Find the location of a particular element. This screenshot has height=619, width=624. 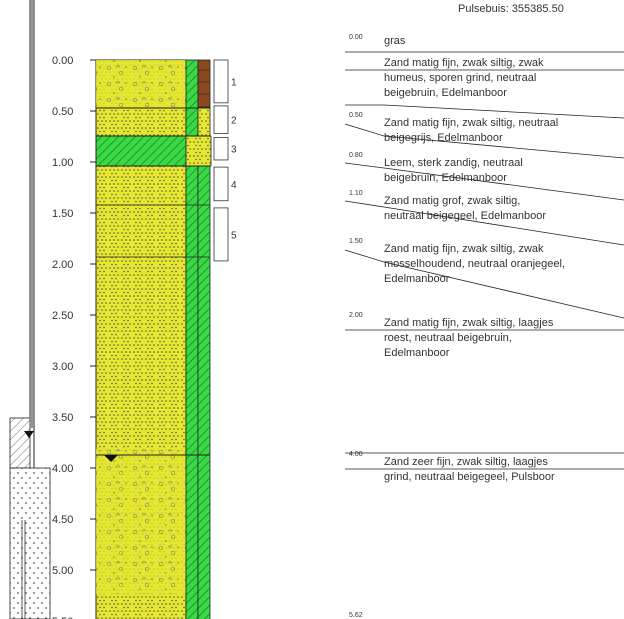

layer-description-line: gras is located at coordinates (395, 41).